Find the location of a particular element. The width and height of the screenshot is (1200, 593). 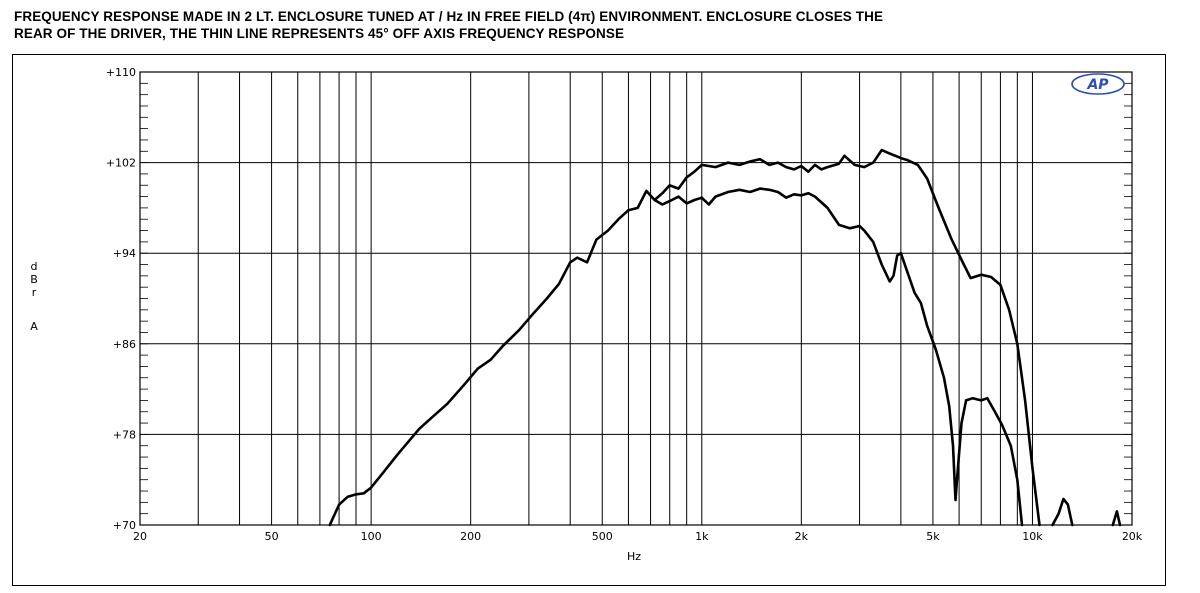

x-tick-label: 200 is located at coordinates (470, 536).